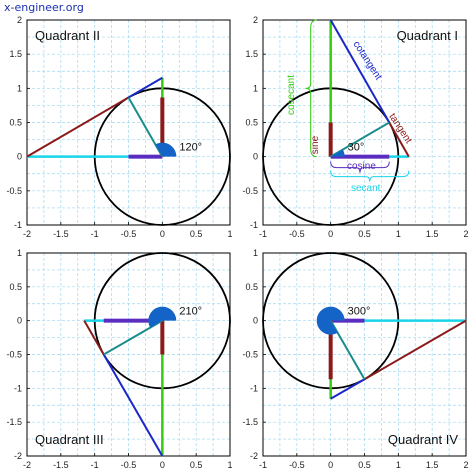  Describe the element at coordinates (291, 95) in the screenshot. I see `annotation-cosecant: cosecant` at that location.